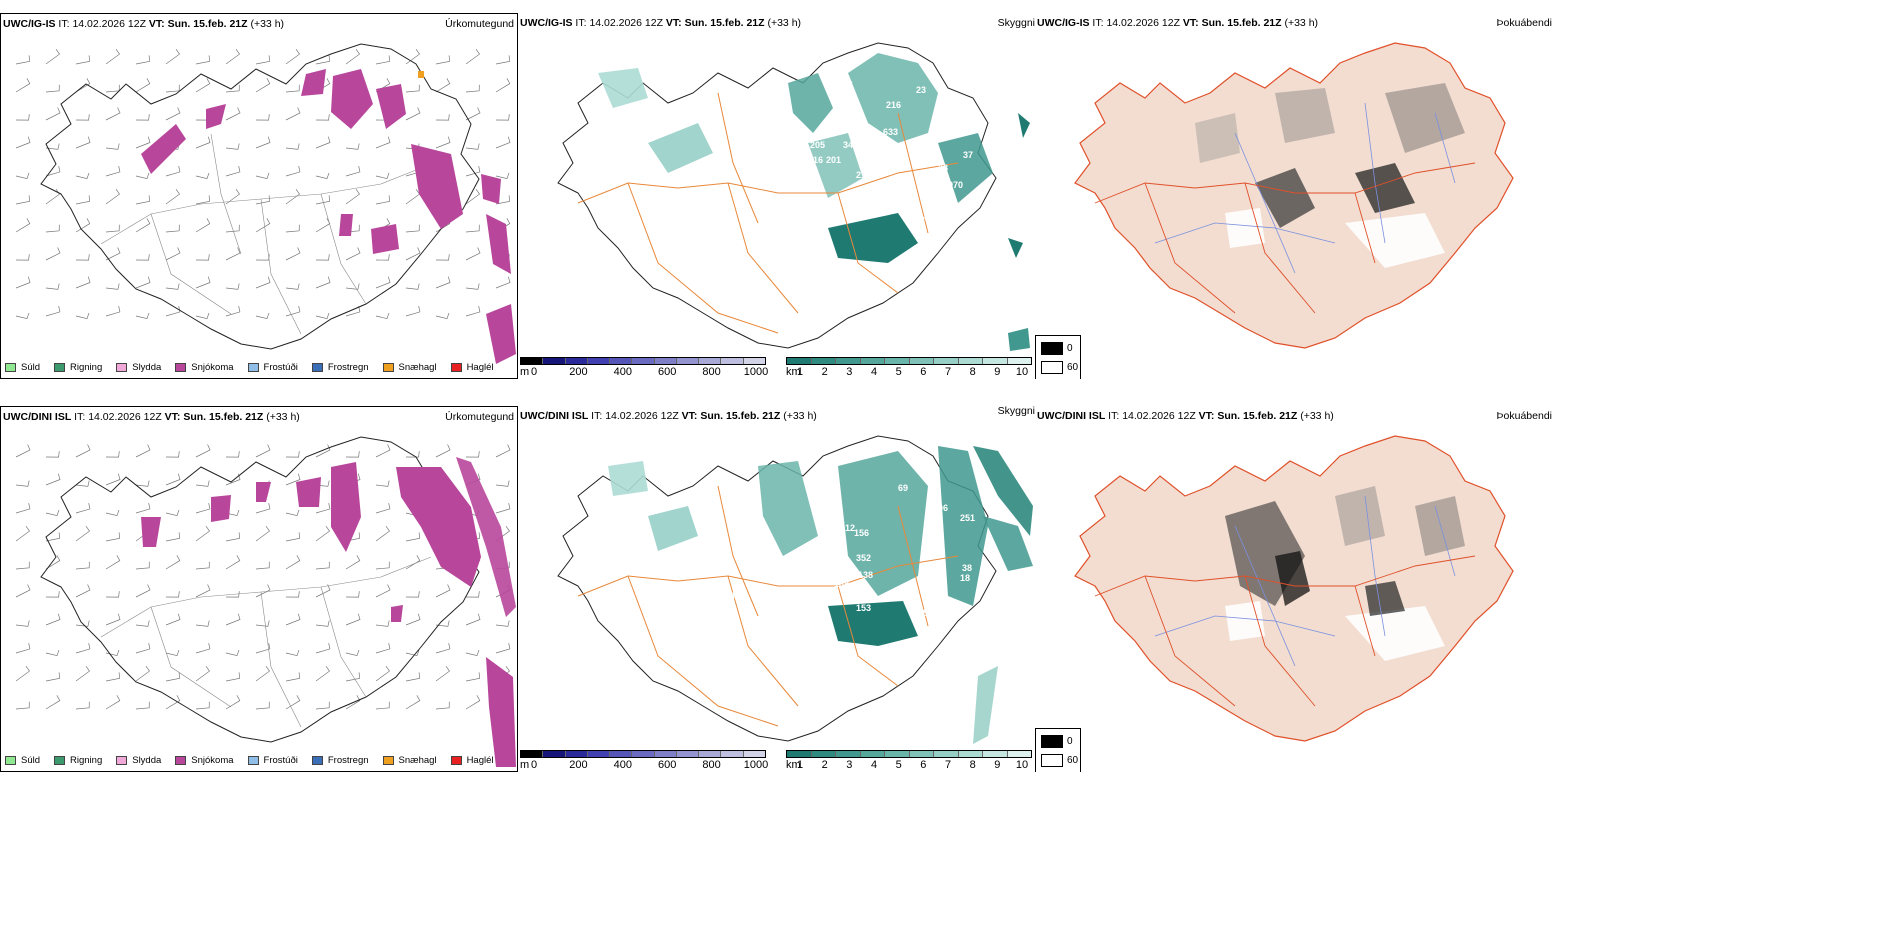 Image resolution: width=1900 pixels, height=950 pixels. Describe the element at coordinates (546, 23) in the screenshot. I see `model-name: UWC/IG-IS` at that location.